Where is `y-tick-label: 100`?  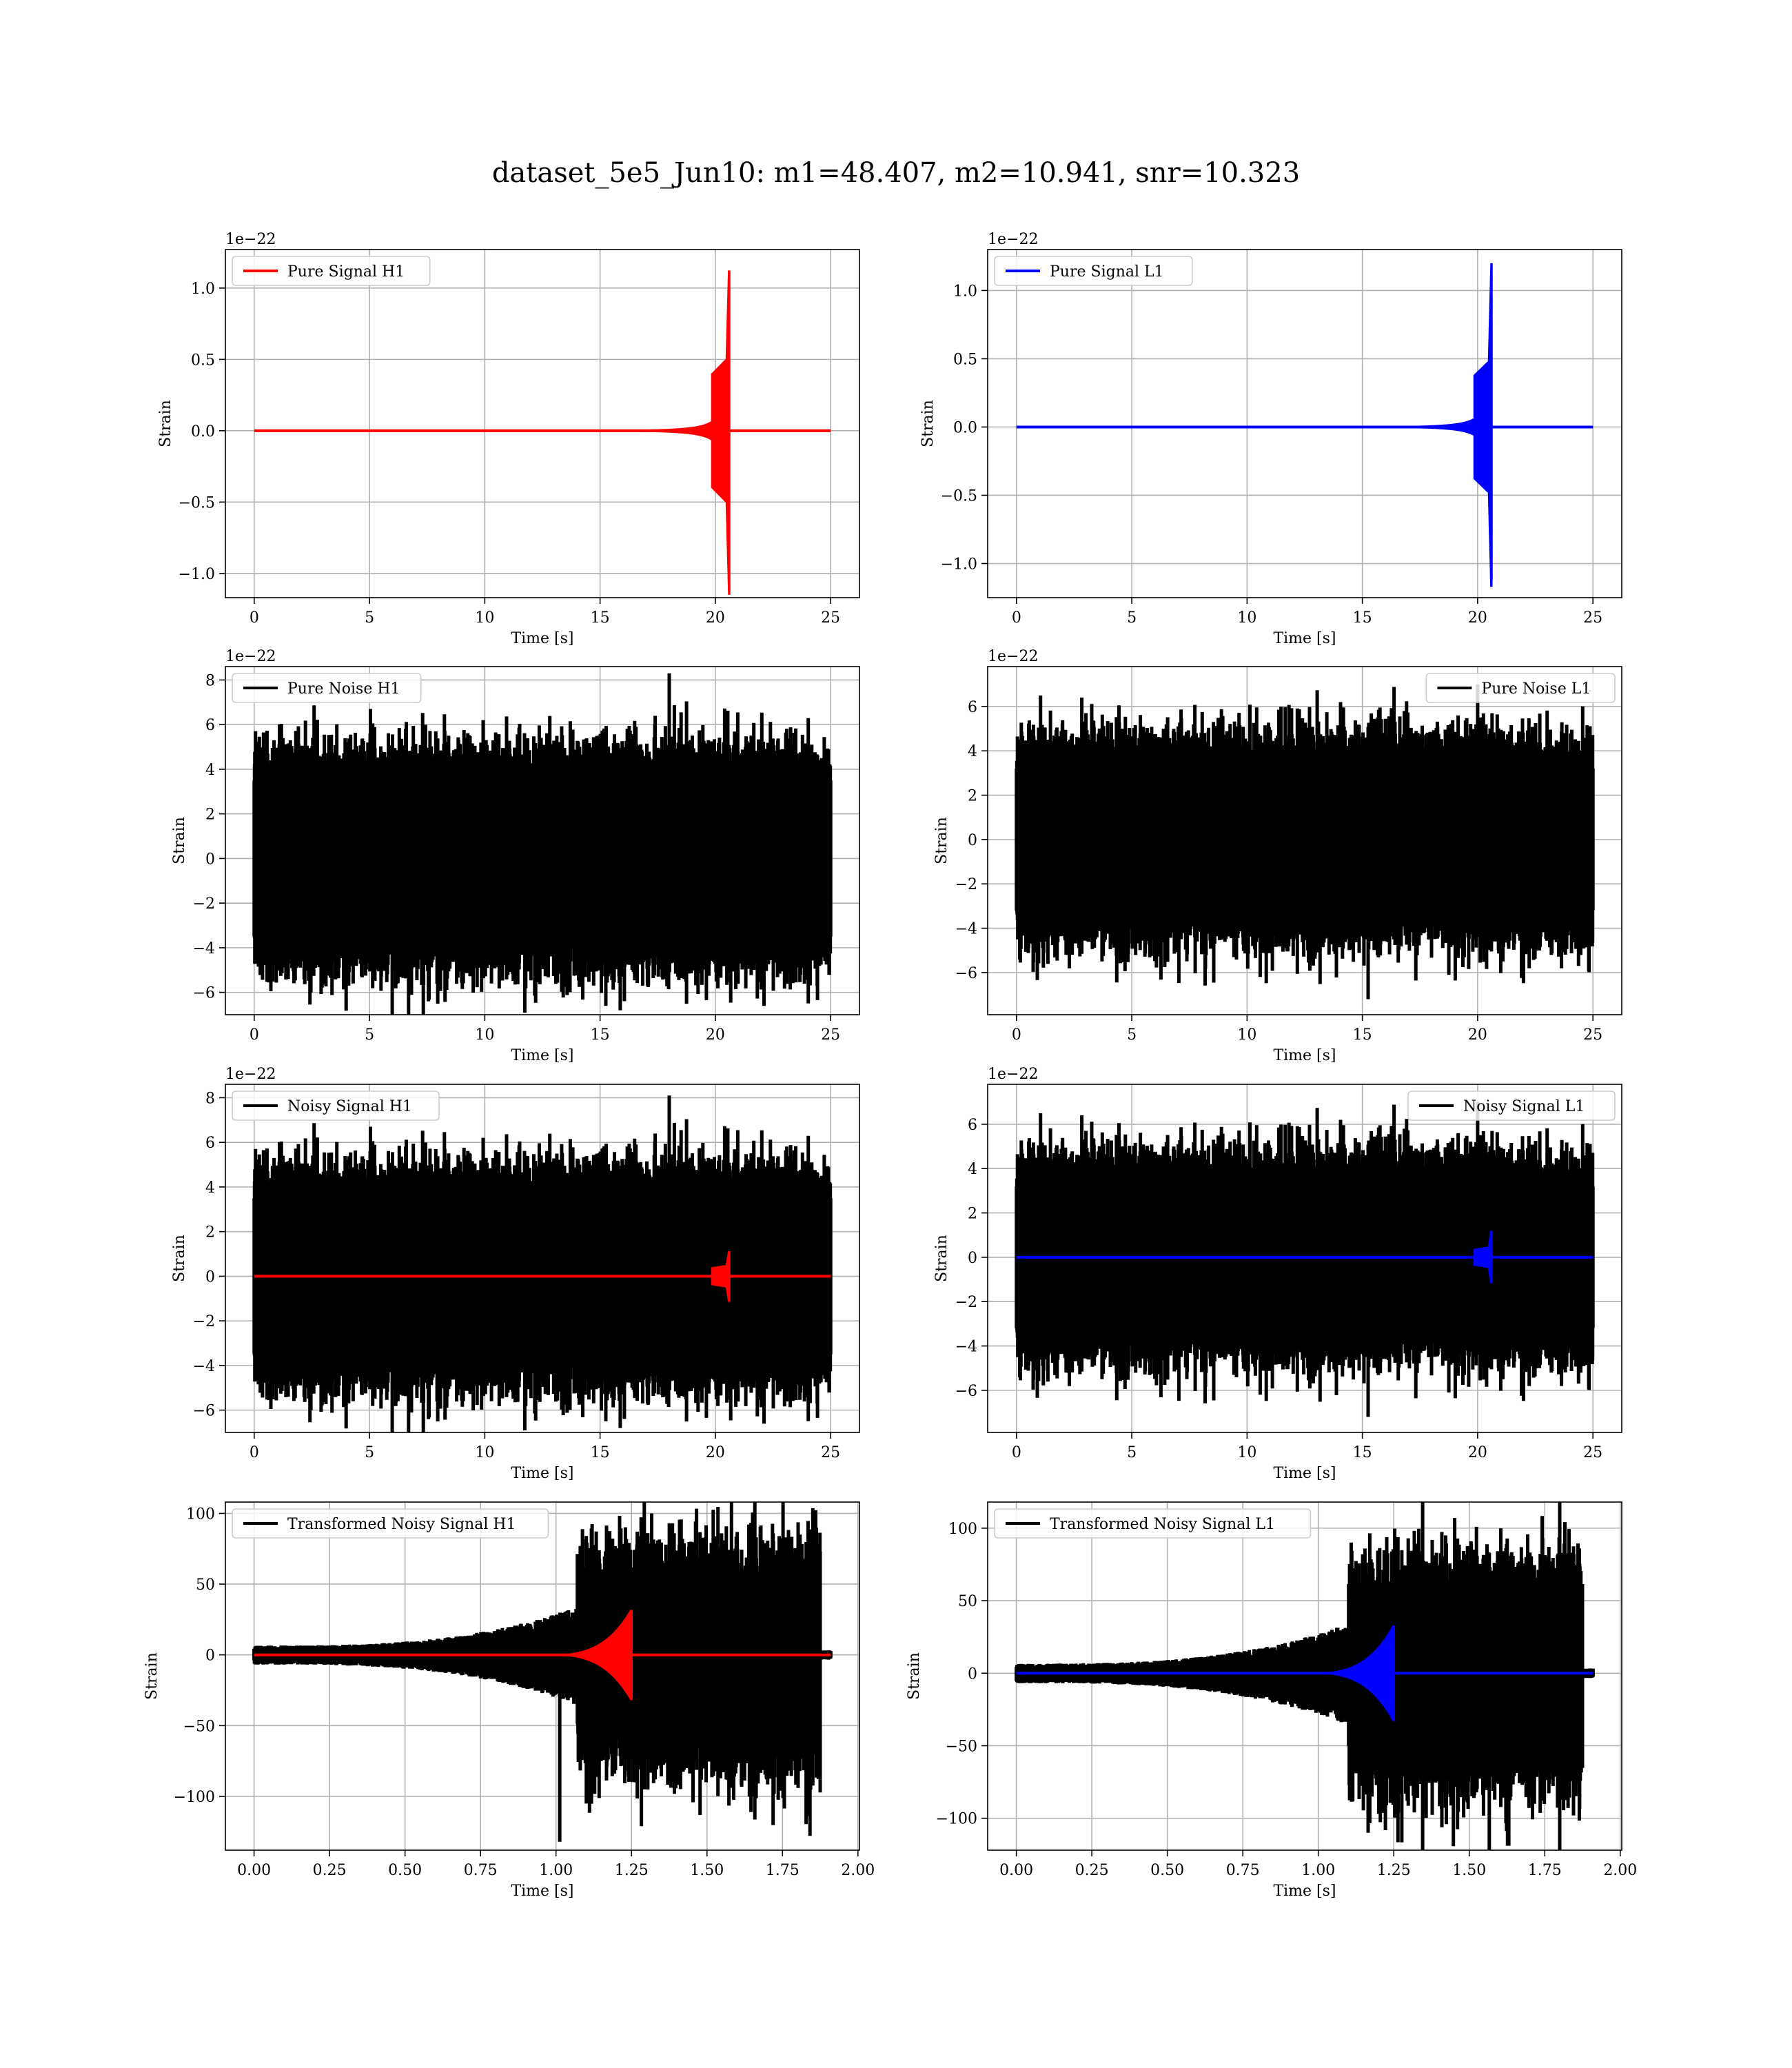
y-tick-label: 100 is located at coordinates (200, 1514).